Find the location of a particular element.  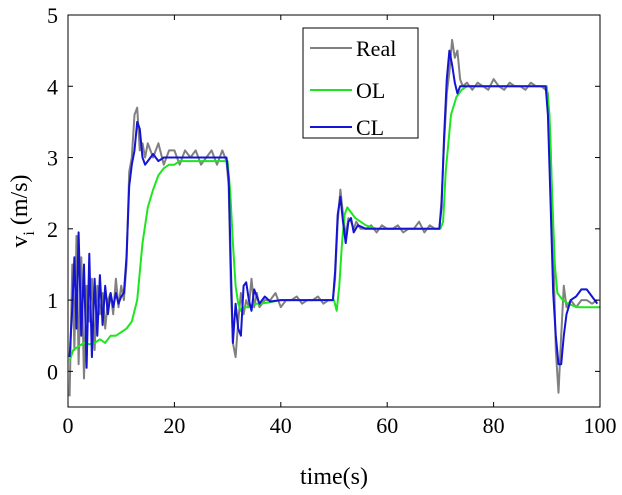

y-axis-label: vi (m/s) is located at coordinates (22, 210).